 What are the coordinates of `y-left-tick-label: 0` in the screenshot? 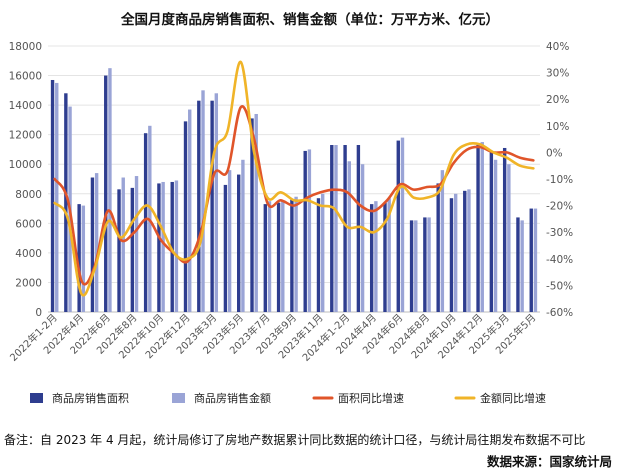 It's located at (38, 313).